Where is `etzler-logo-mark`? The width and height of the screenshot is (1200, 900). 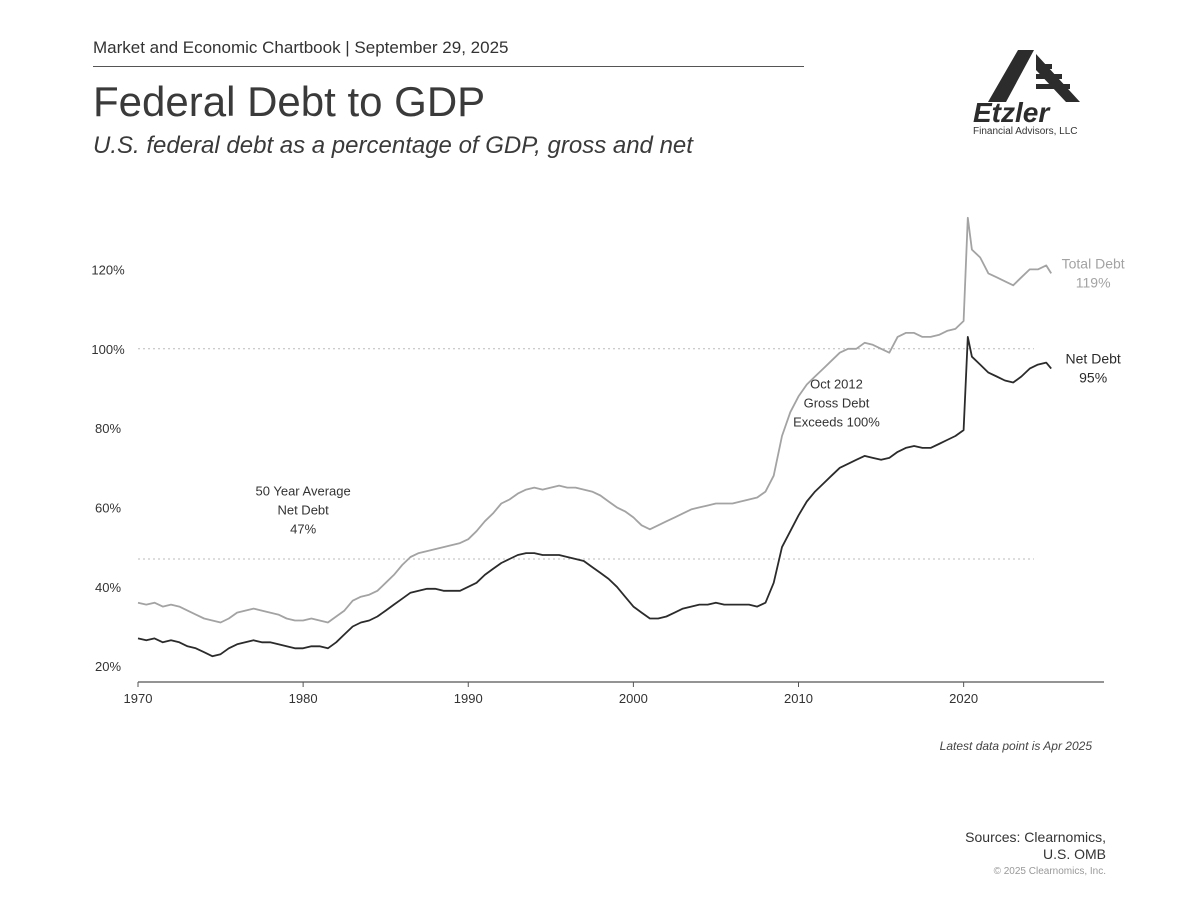 etzler-logo-mark is located at coordinates (1034, 76).